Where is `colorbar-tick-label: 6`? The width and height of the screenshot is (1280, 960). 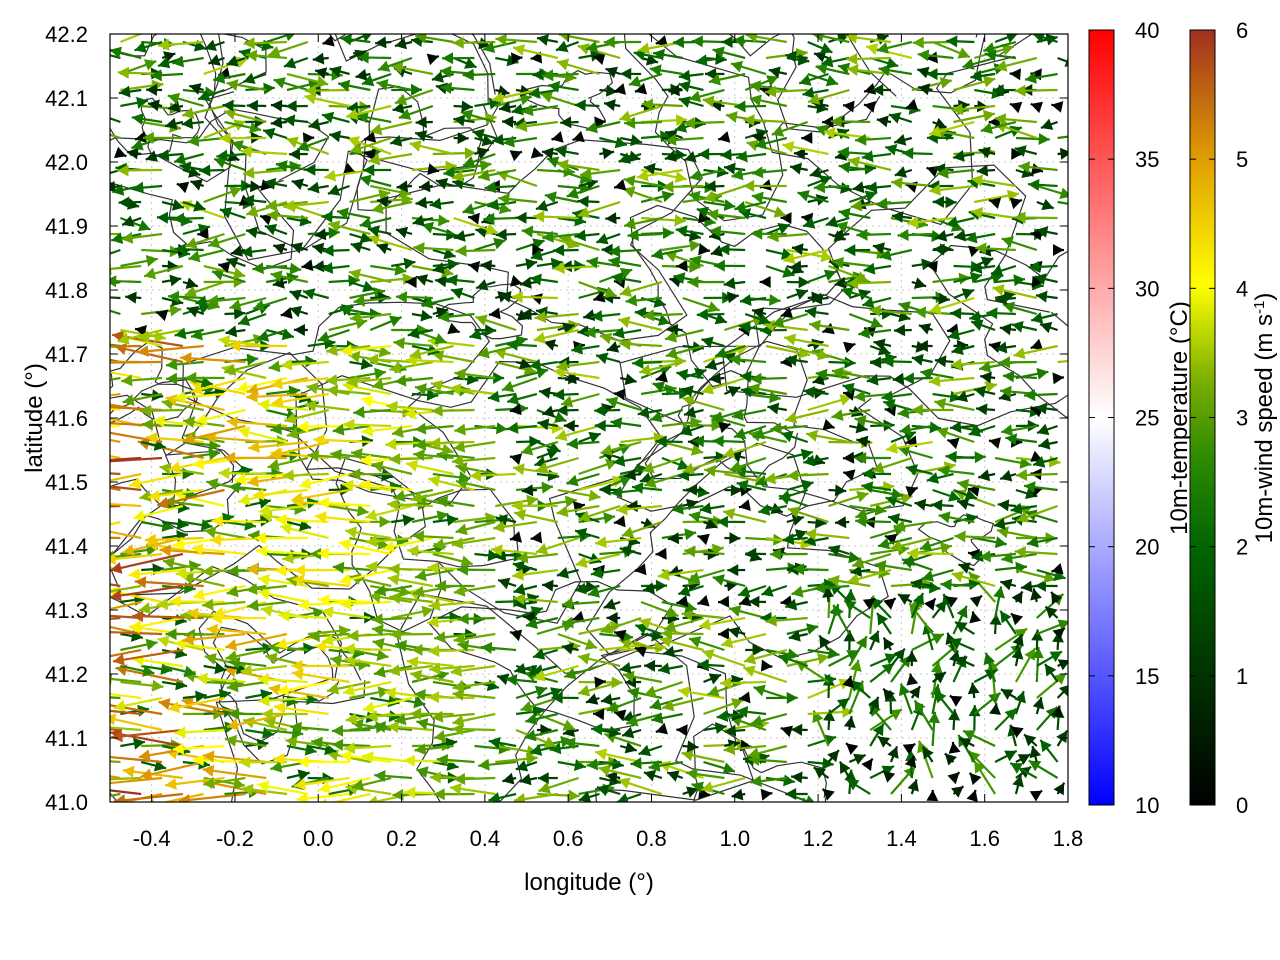 colorbar-tick-label: 6 is located at coordinates (1242, 30).